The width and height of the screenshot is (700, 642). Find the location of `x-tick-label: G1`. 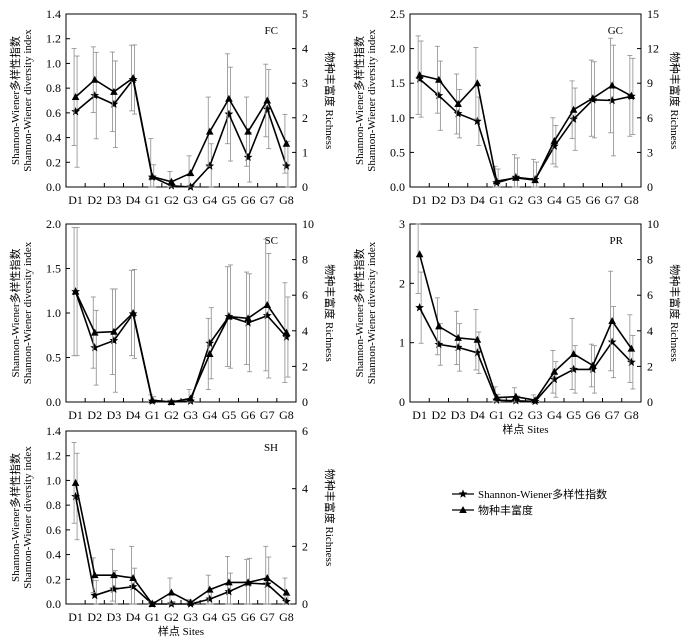

x-tick-label: G1 is located at coordinates (152, 200).